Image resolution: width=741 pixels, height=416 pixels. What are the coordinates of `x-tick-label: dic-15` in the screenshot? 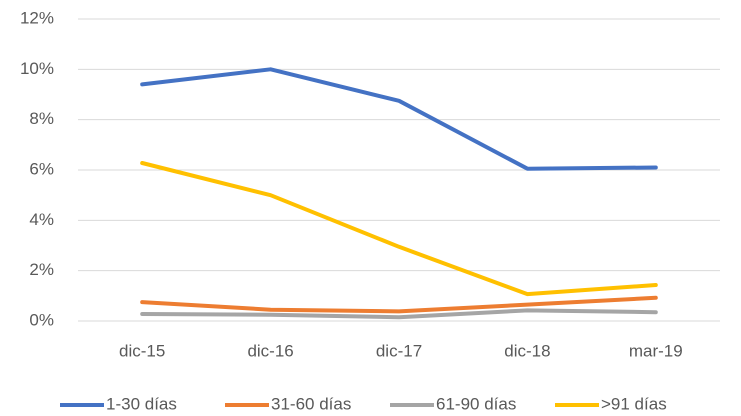 It's located at (142, 350).